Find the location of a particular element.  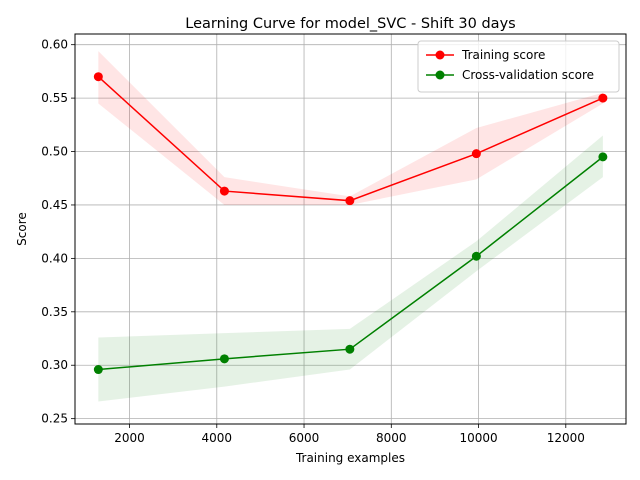

x-tick-label: 4000 is located at coordinates (217, 438).